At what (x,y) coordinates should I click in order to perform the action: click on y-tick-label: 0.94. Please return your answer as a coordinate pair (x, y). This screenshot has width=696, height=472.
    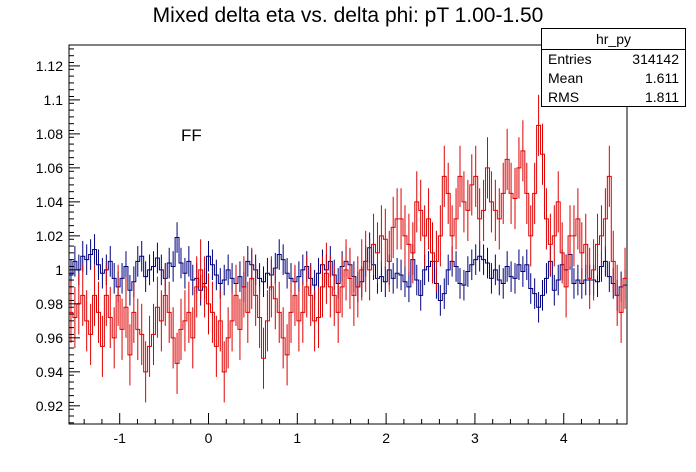
    Looking at the image, I should click on (49, 372).